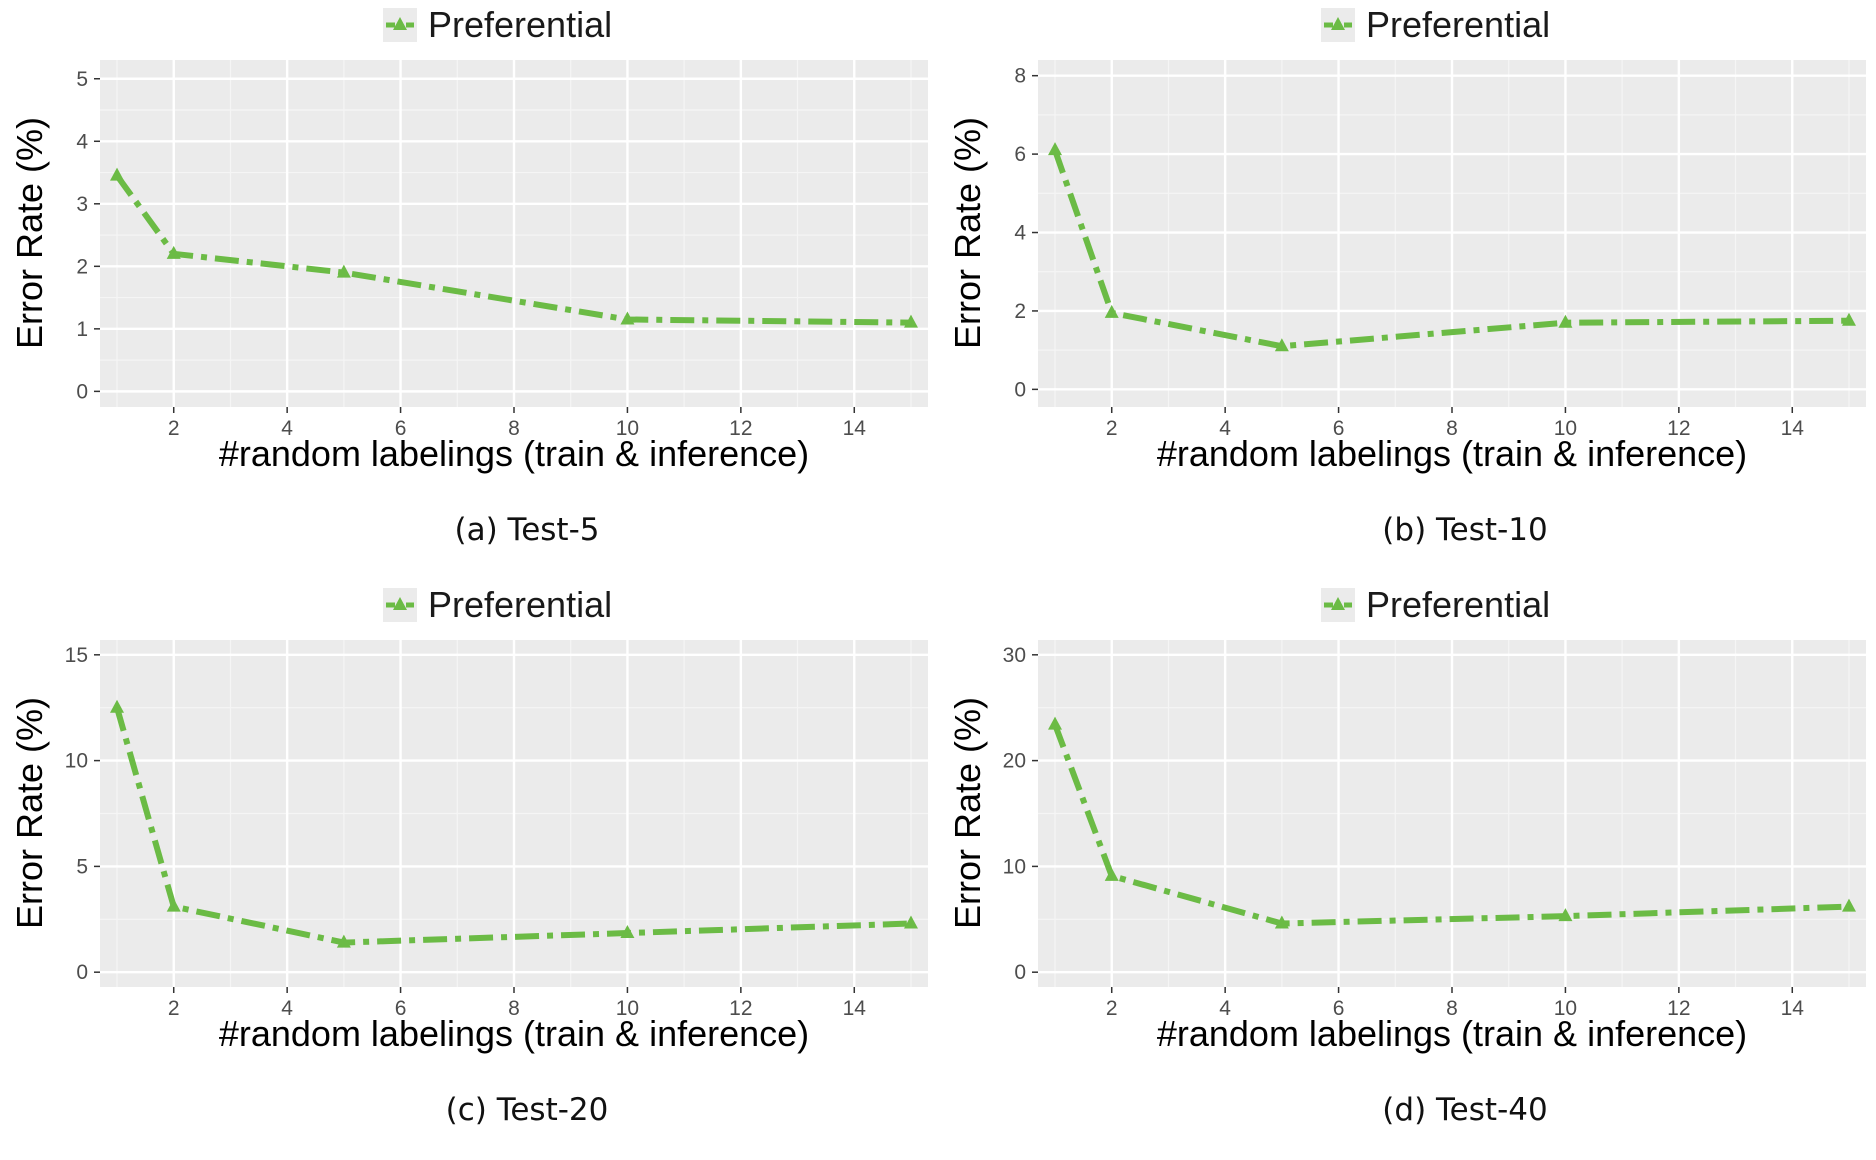 The height and width of the screenshot is (1160, 1876). I want to click on panel-caption: (b) Test-10, so click(1464, 530).